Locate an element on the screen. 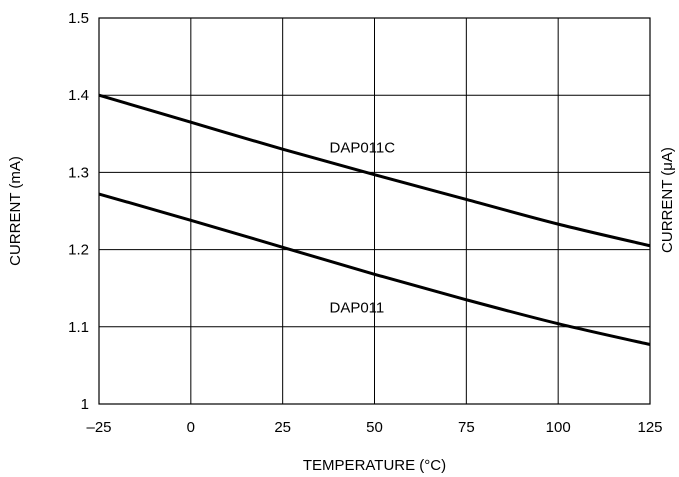  y-tick-label: 1.3 is located at coordinates (78, 172).